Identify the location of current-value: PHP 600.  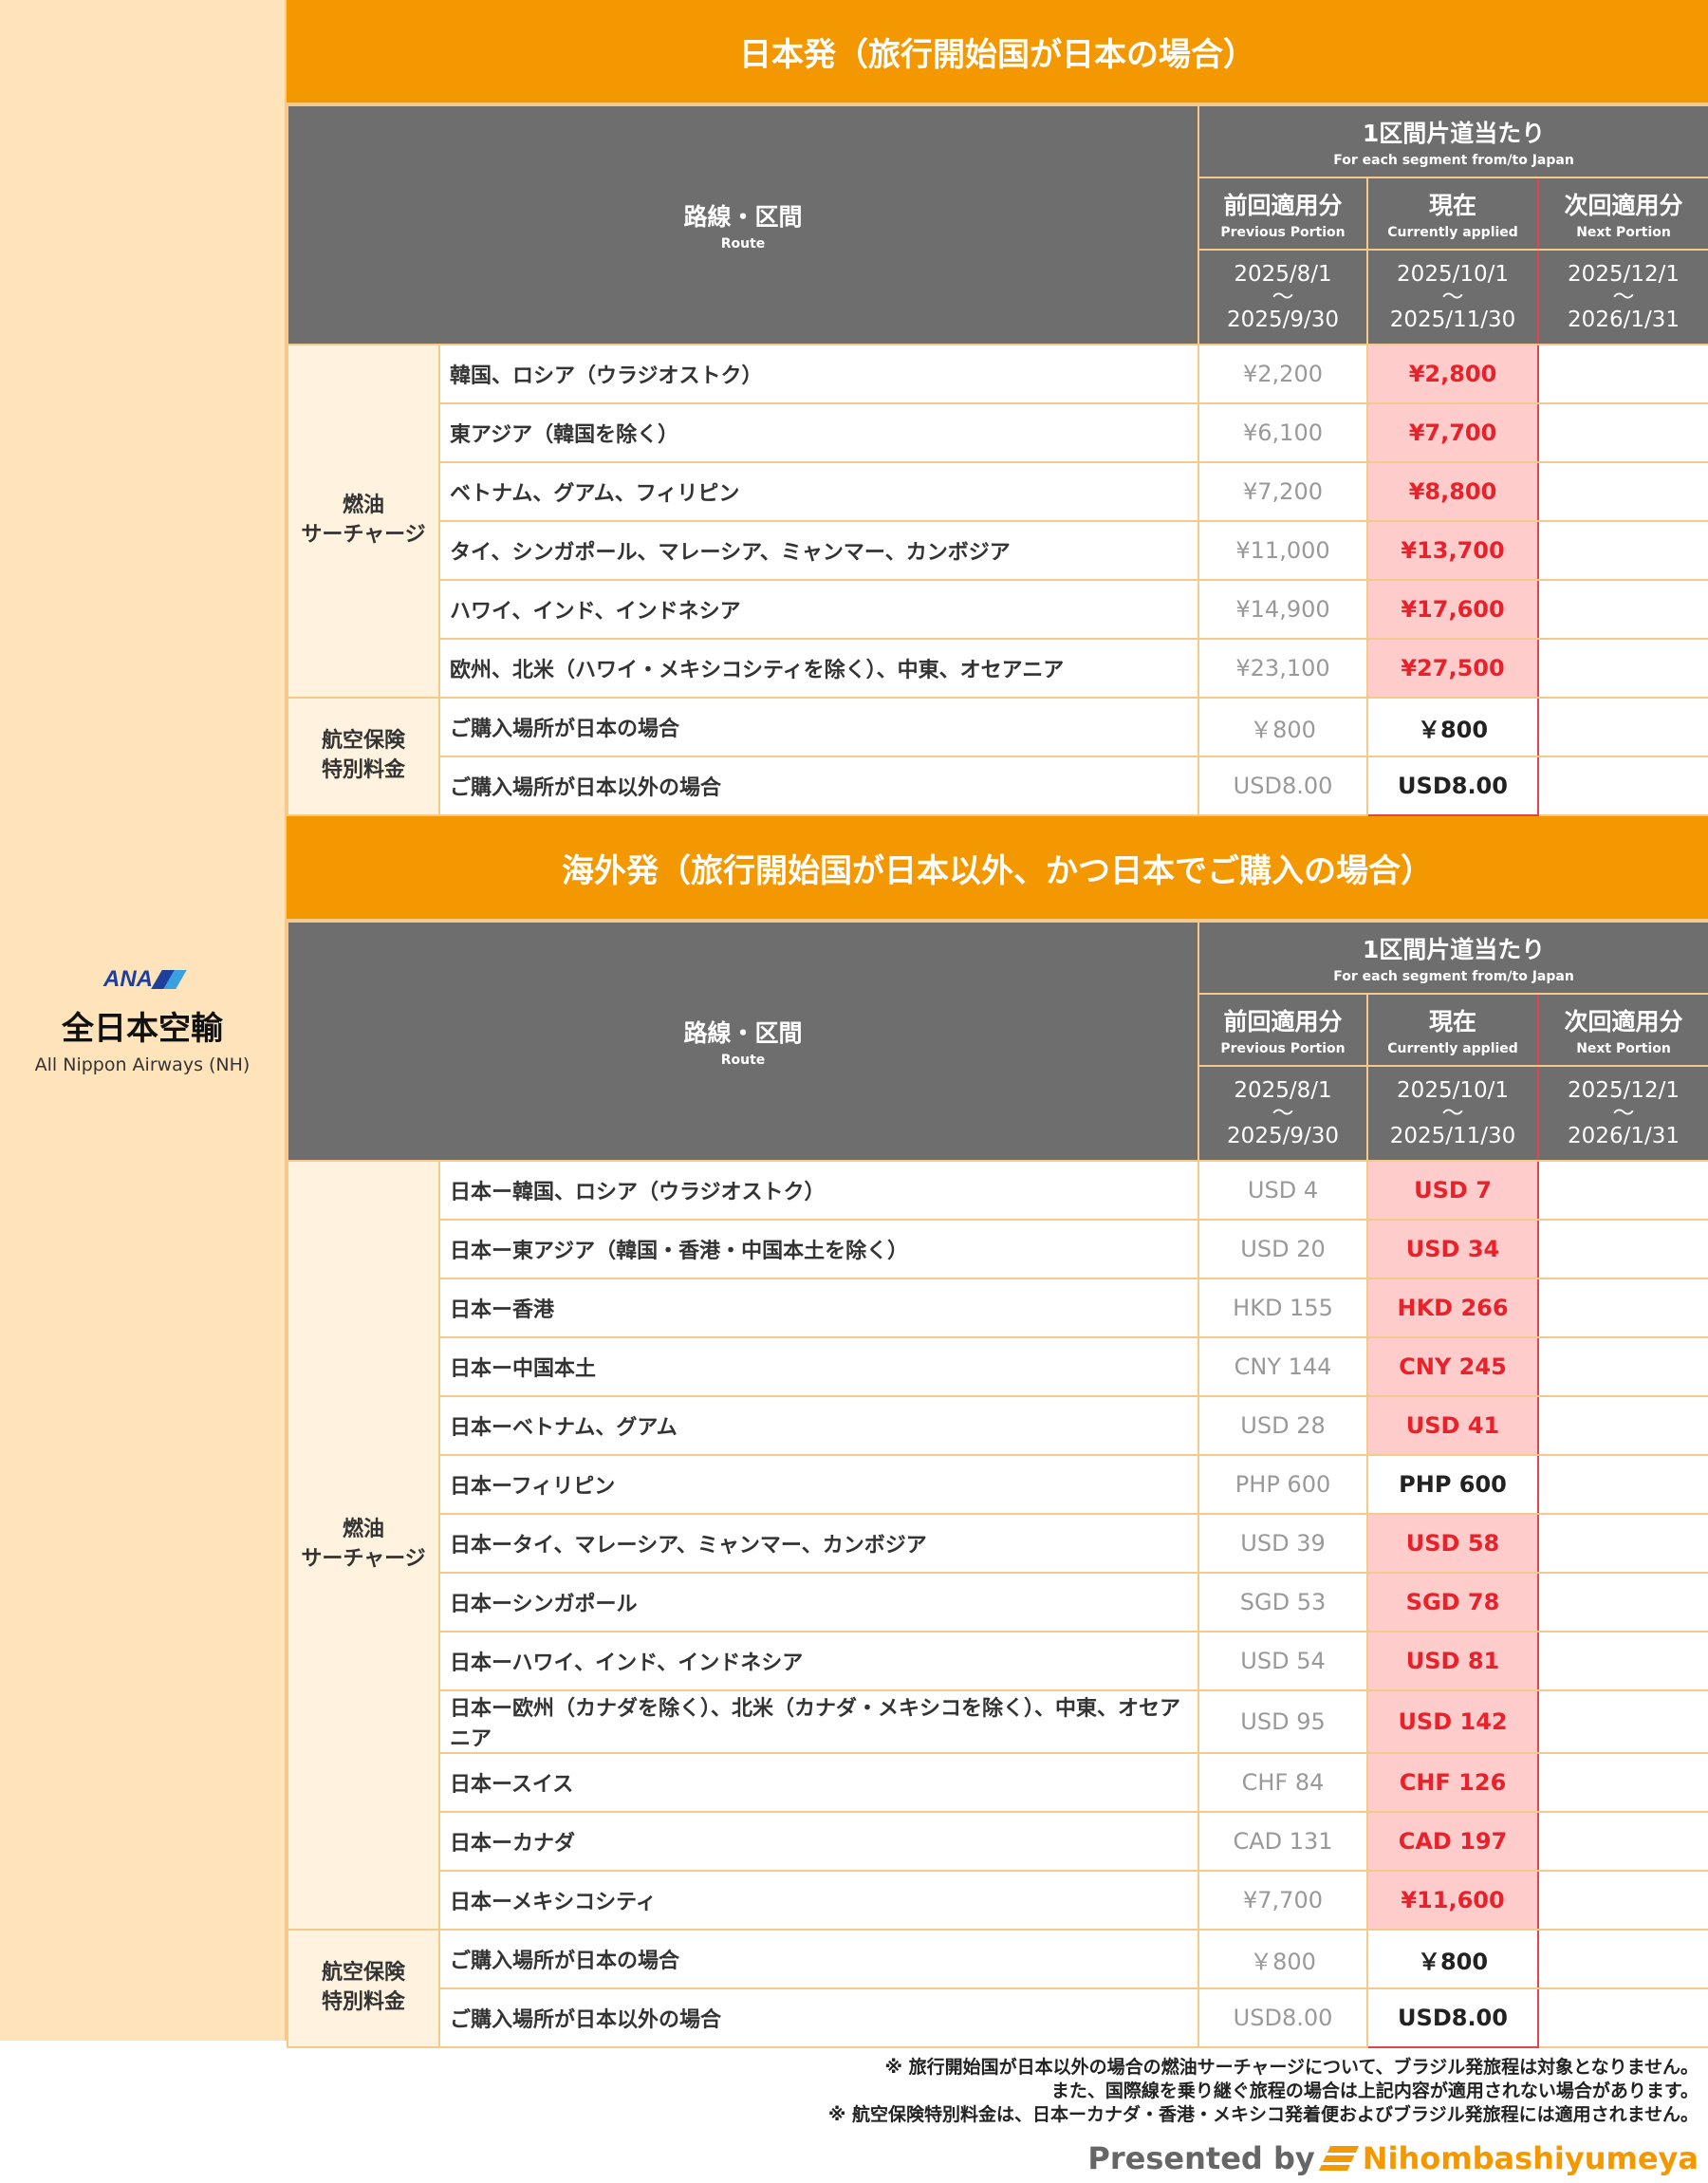
(1453, 1484).